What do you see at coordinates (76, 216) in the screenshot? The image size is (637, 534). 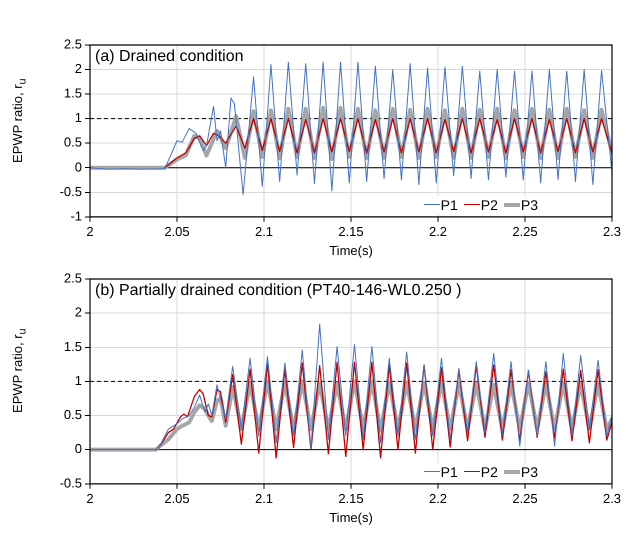 I see `y-tick-label: -1` at bounding box center [76, 216].